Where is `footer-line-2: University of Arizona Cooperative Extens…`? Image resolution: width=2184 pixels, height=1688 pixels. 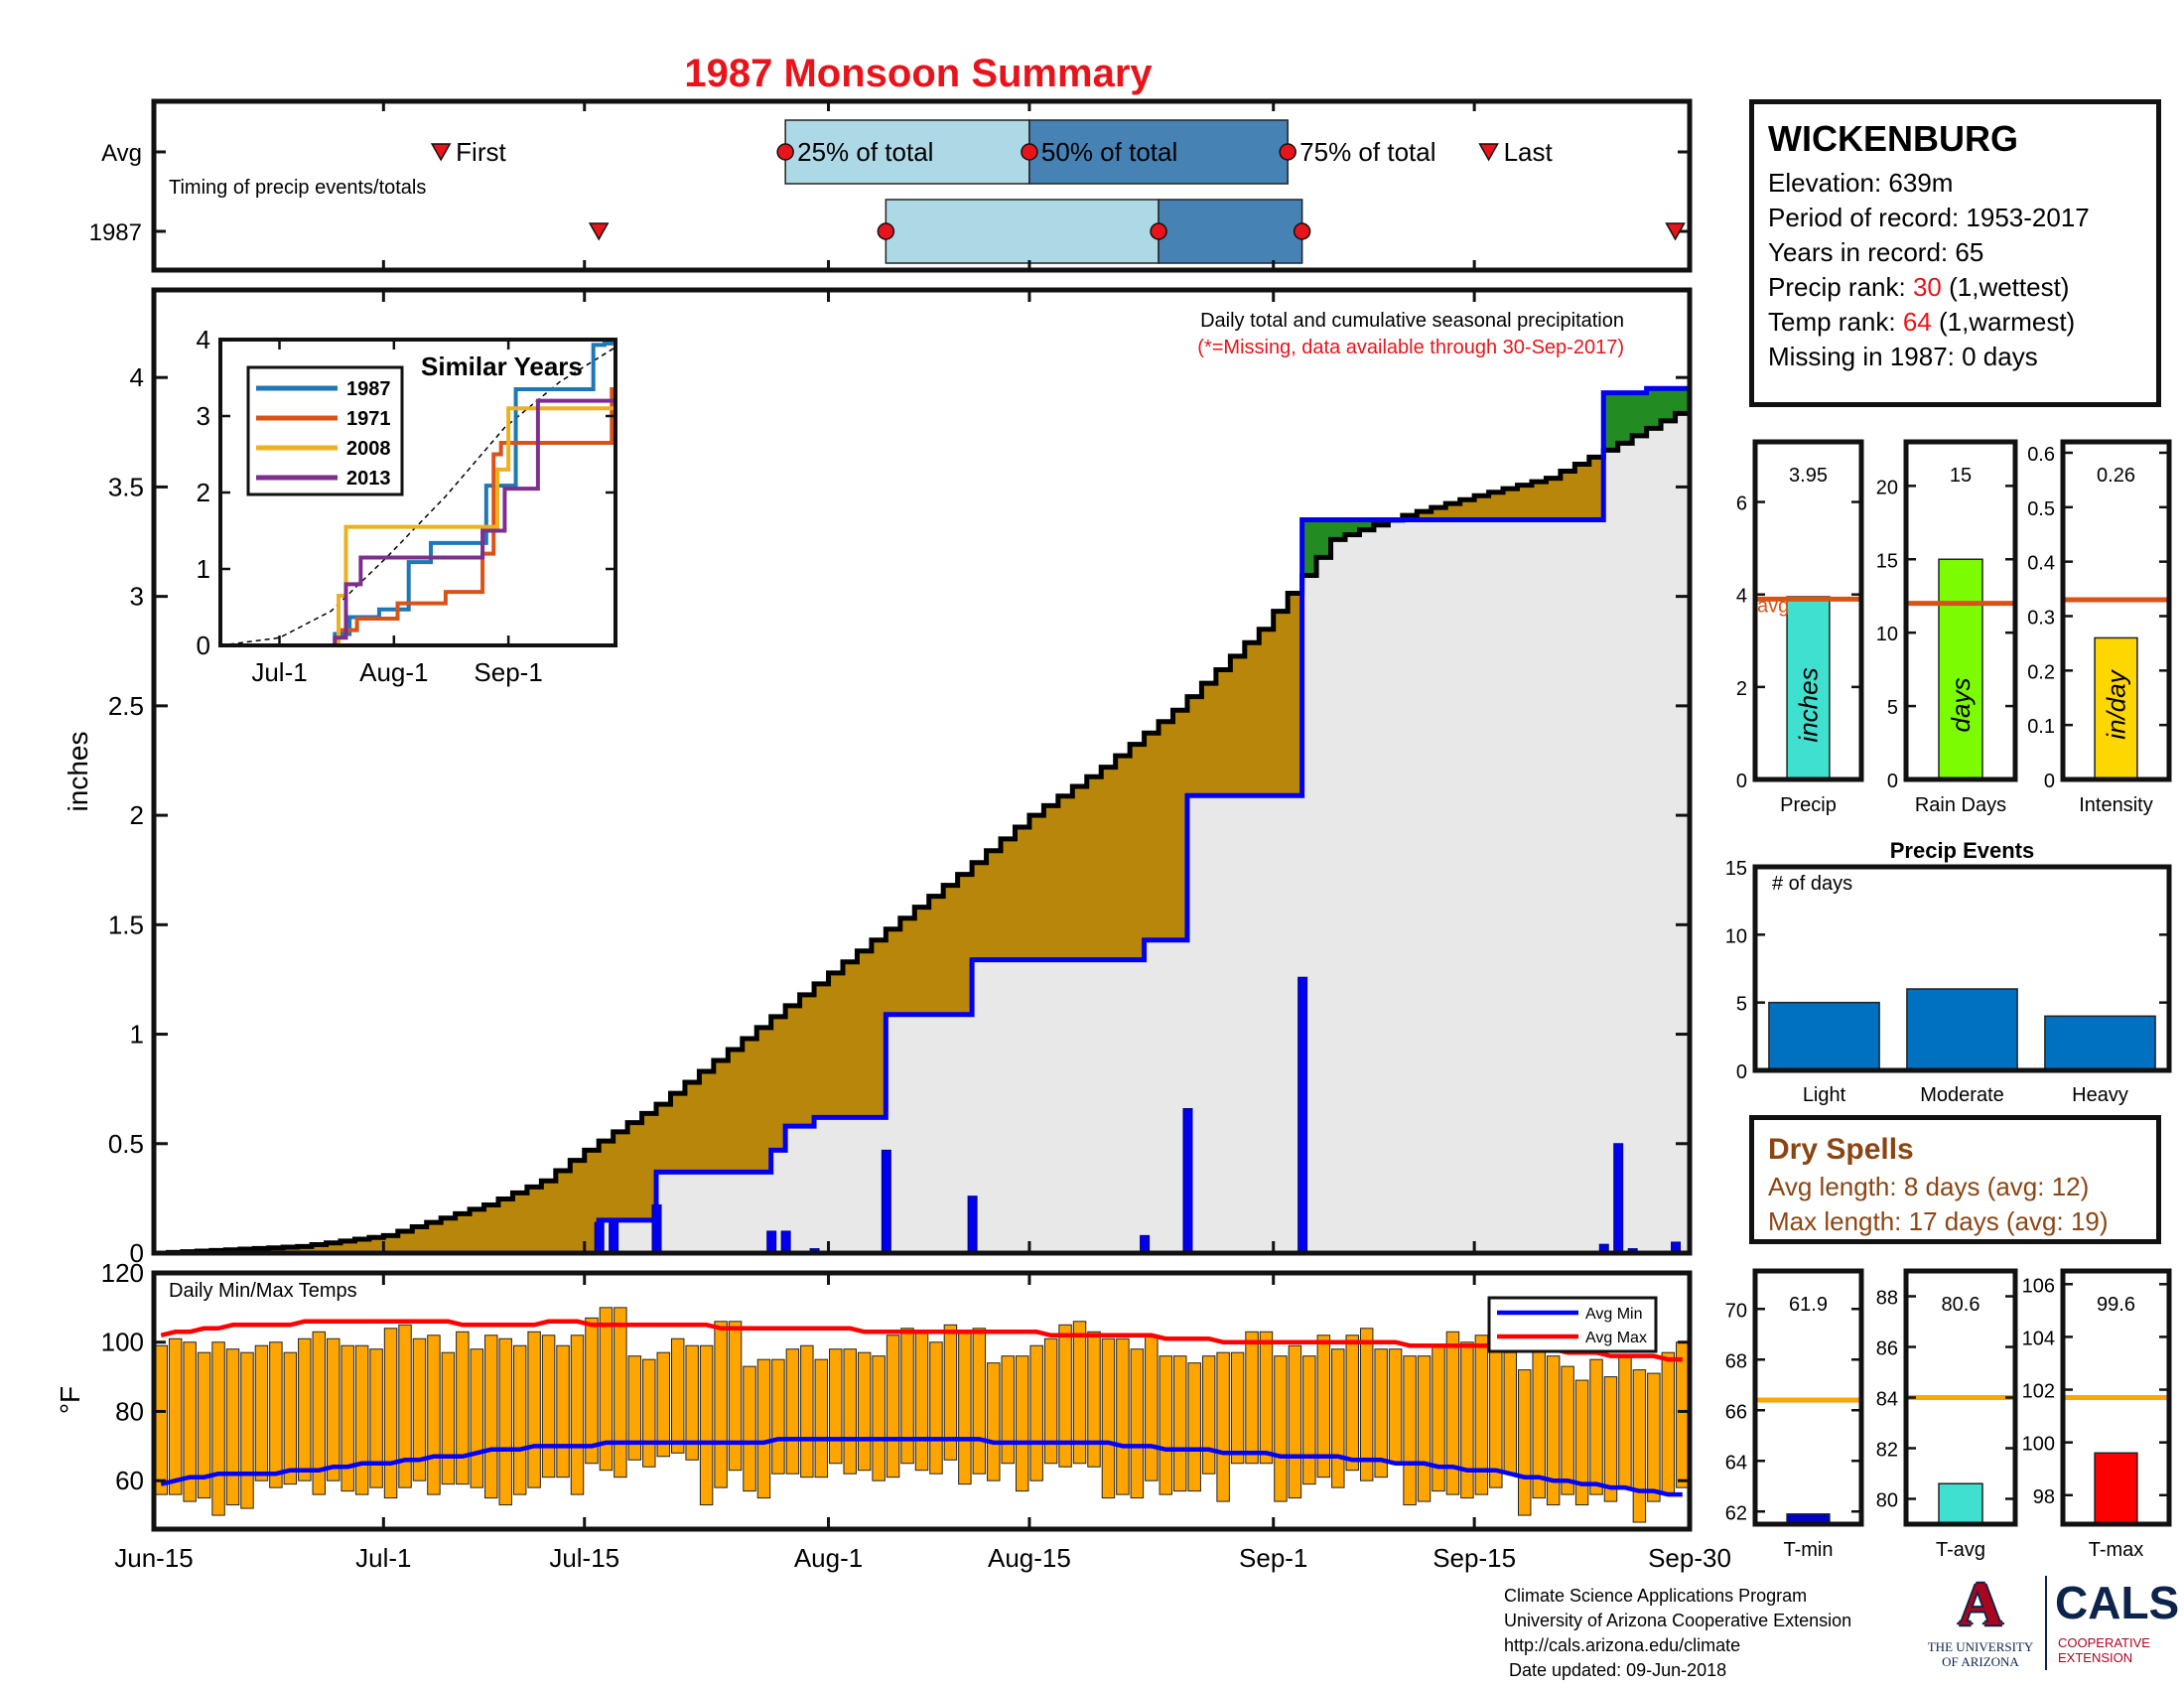 footer-line-2: University of Arizona Cooperative Extens… is located at coordinates (1678, 1620).